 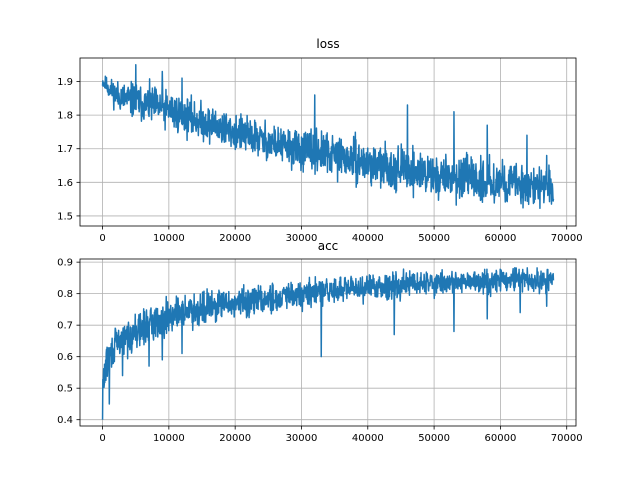 I want to click on acc-x-tick-label: 70000, so click(x=567, y=438).